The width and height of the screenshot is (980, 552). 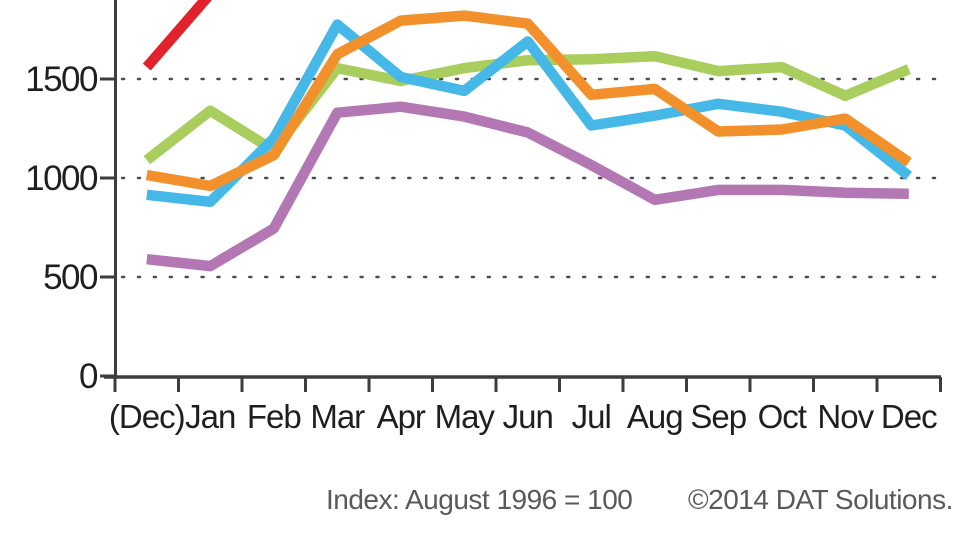 What do you see at coordinates (465, 416) in the screenshot?
I see `x-label-may: May` at bounding box center [465, 416].